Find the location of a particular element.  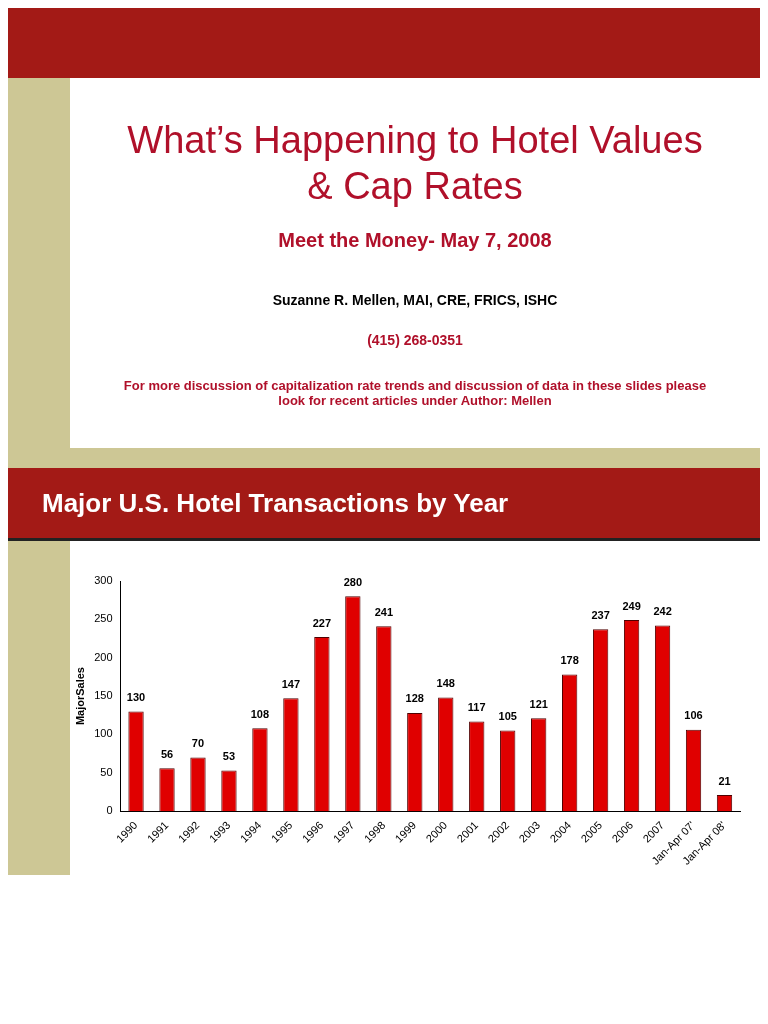

data-label: 106 is located at coordinates (693, 715).